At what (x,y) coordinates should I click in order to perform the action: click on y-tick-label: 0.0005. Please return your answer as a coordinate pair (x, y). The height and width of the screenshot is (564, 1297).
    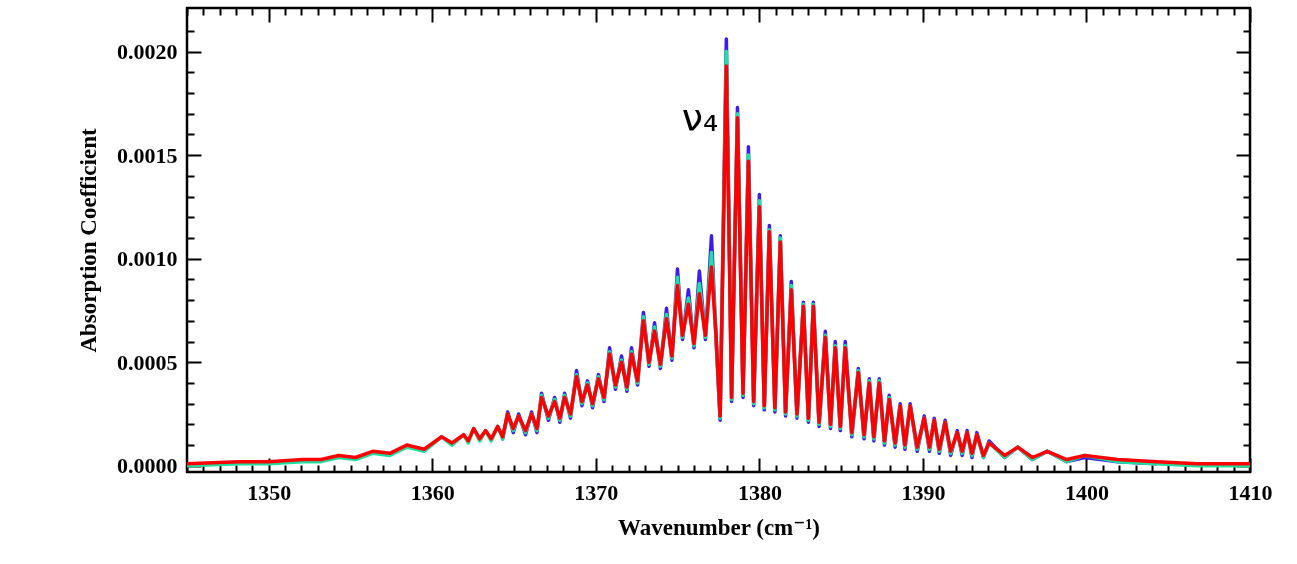
    Looking at the image, I should click on (147, 362).